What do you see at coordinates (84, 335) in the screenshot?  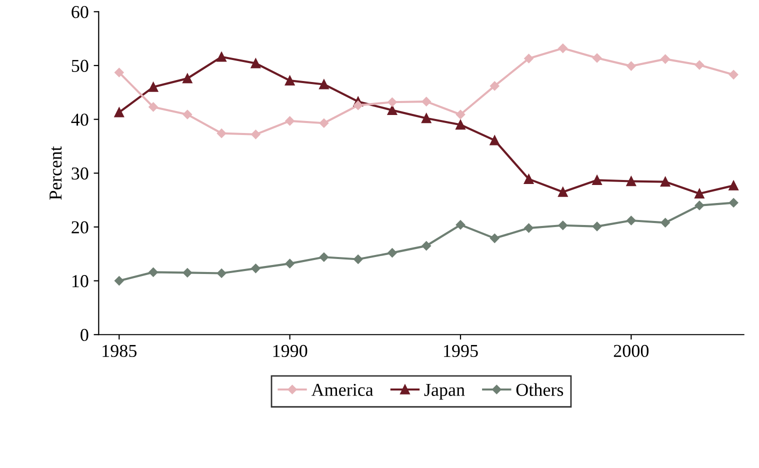 I see `y-tick-label: 0` at bounding box center [84, 335].